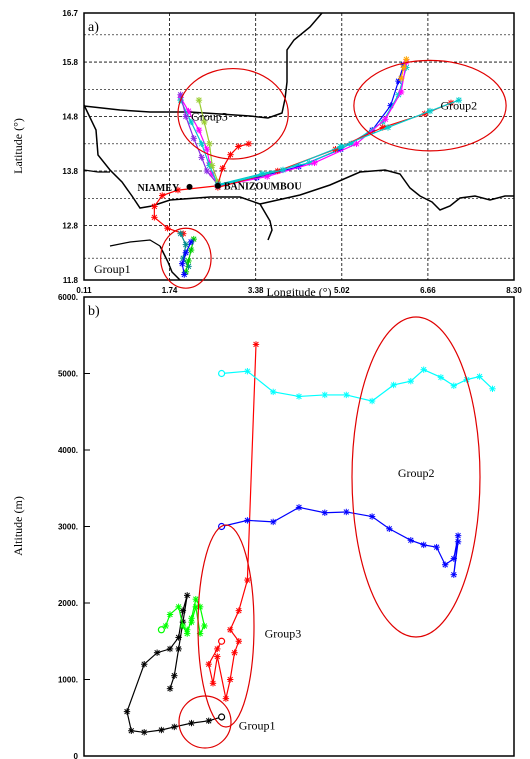  Describe the element at coordinates (93, 27) in the screenshot. I see `panel-a-label: a)` at that location.